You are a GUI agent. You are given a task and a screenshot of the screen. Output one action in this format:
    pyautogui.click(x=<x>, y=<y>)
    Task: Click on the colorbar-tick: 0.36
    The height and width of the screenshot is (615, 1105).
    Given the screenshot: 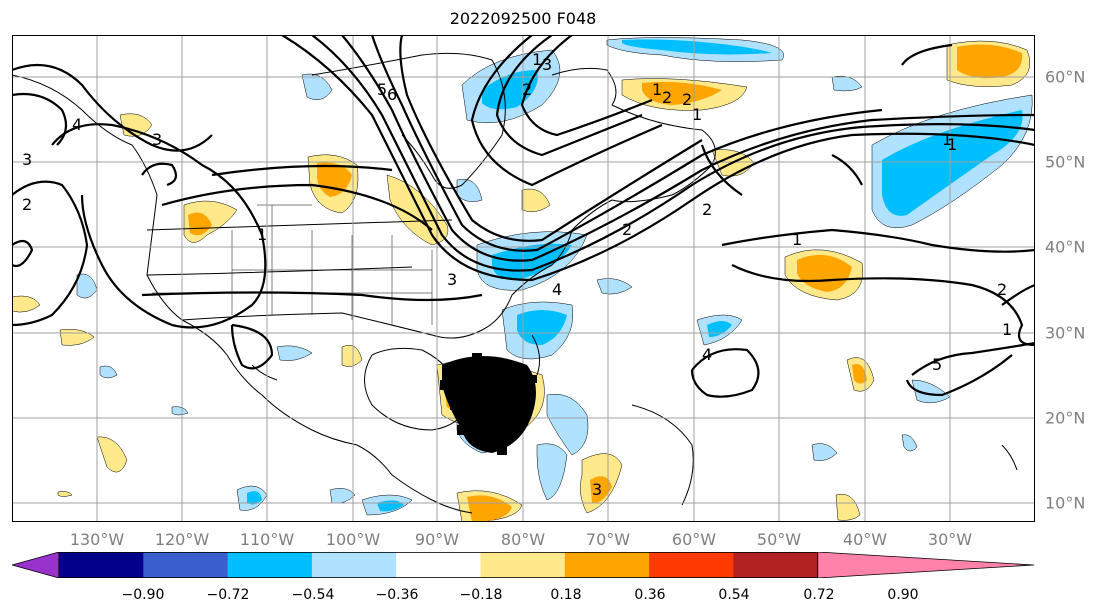 What is the action you would take?
    pyautogui.click(x=650, y=595)
    